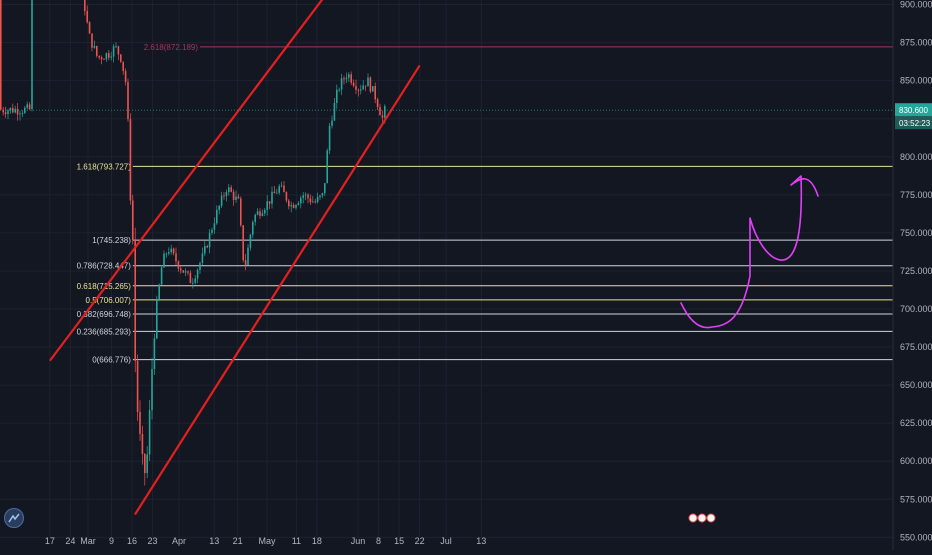  Describe the element at coordinates (238, 541) in the screenshot. I see `time-tick-label: 21` at that location.